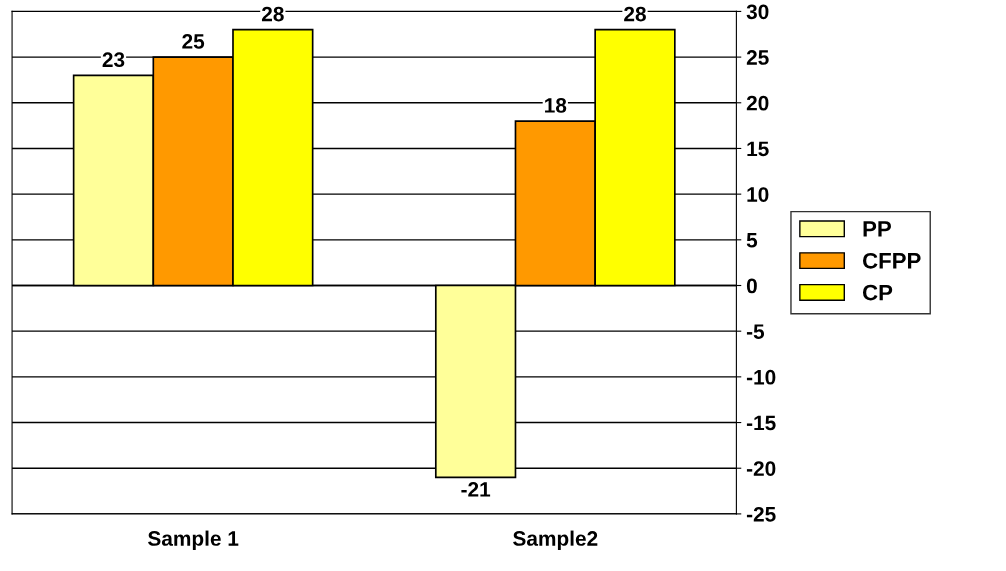 This screenshot has height=571, width=1006. I want to click on x-tick-label: Sample2, so click(555, 540).